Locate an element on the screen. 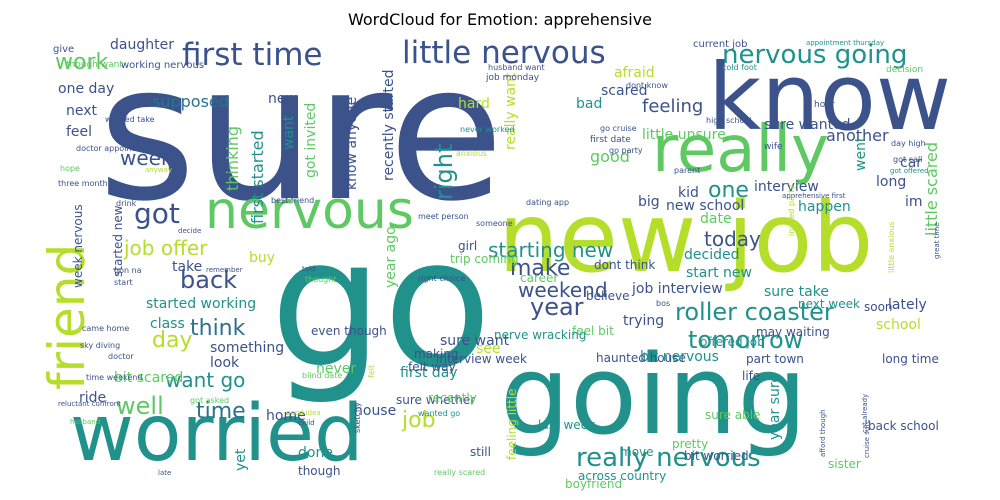 This screenshot has height=500, width=1000. word: wife is located at coordinates (773, 147).